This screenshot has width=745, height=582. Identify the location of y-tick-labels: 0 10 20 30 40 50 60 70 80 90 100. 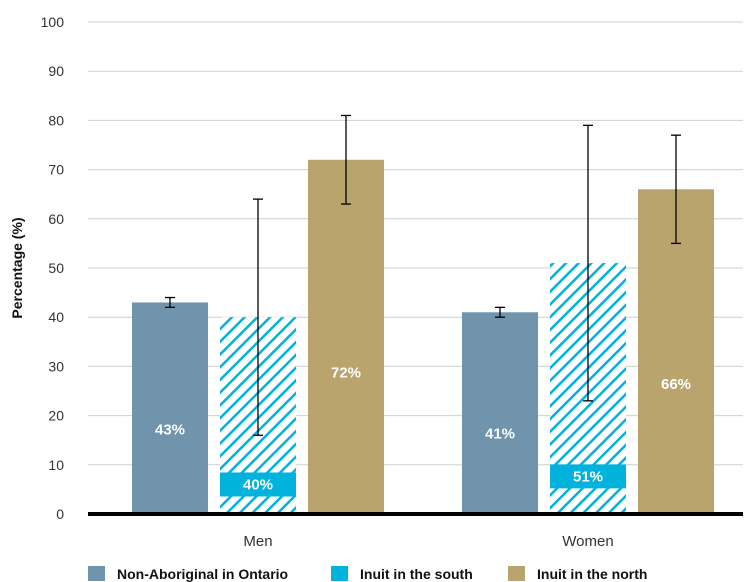
(53, 268).